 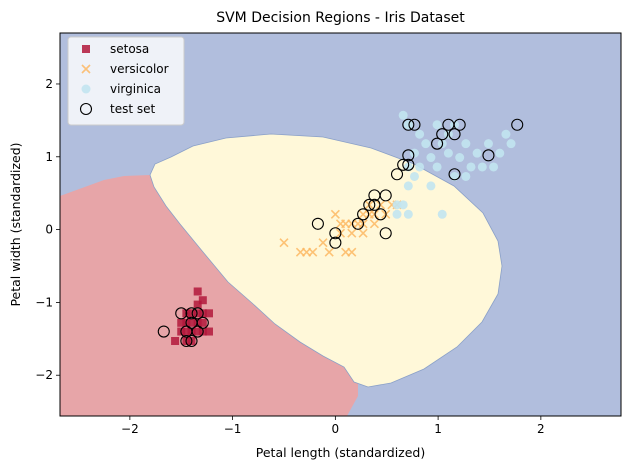 What do you see at coordinates (129, 49) in the screenshot?
I see `legend-label-setosa: setosa` at bounding box center [129, 49].